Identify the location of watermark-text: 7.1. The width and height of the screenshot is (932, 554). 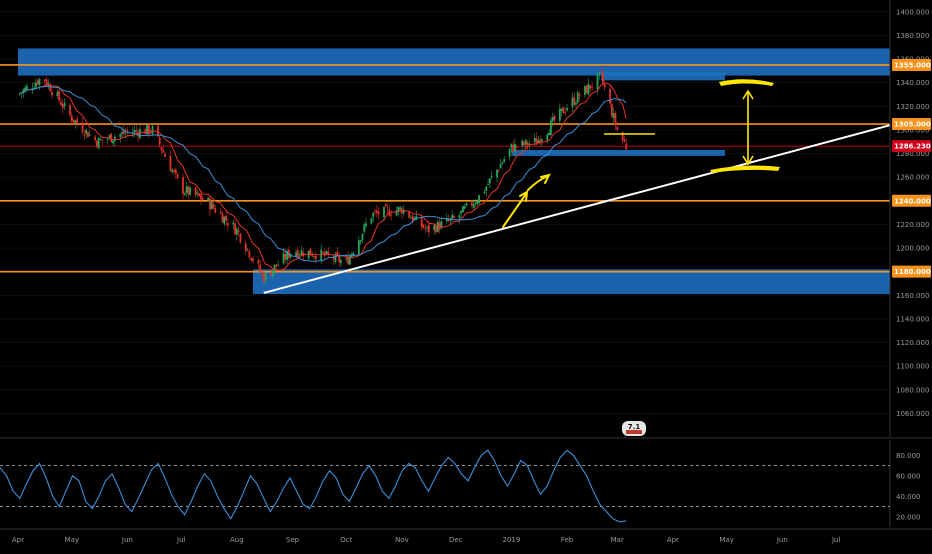
(634, 427).